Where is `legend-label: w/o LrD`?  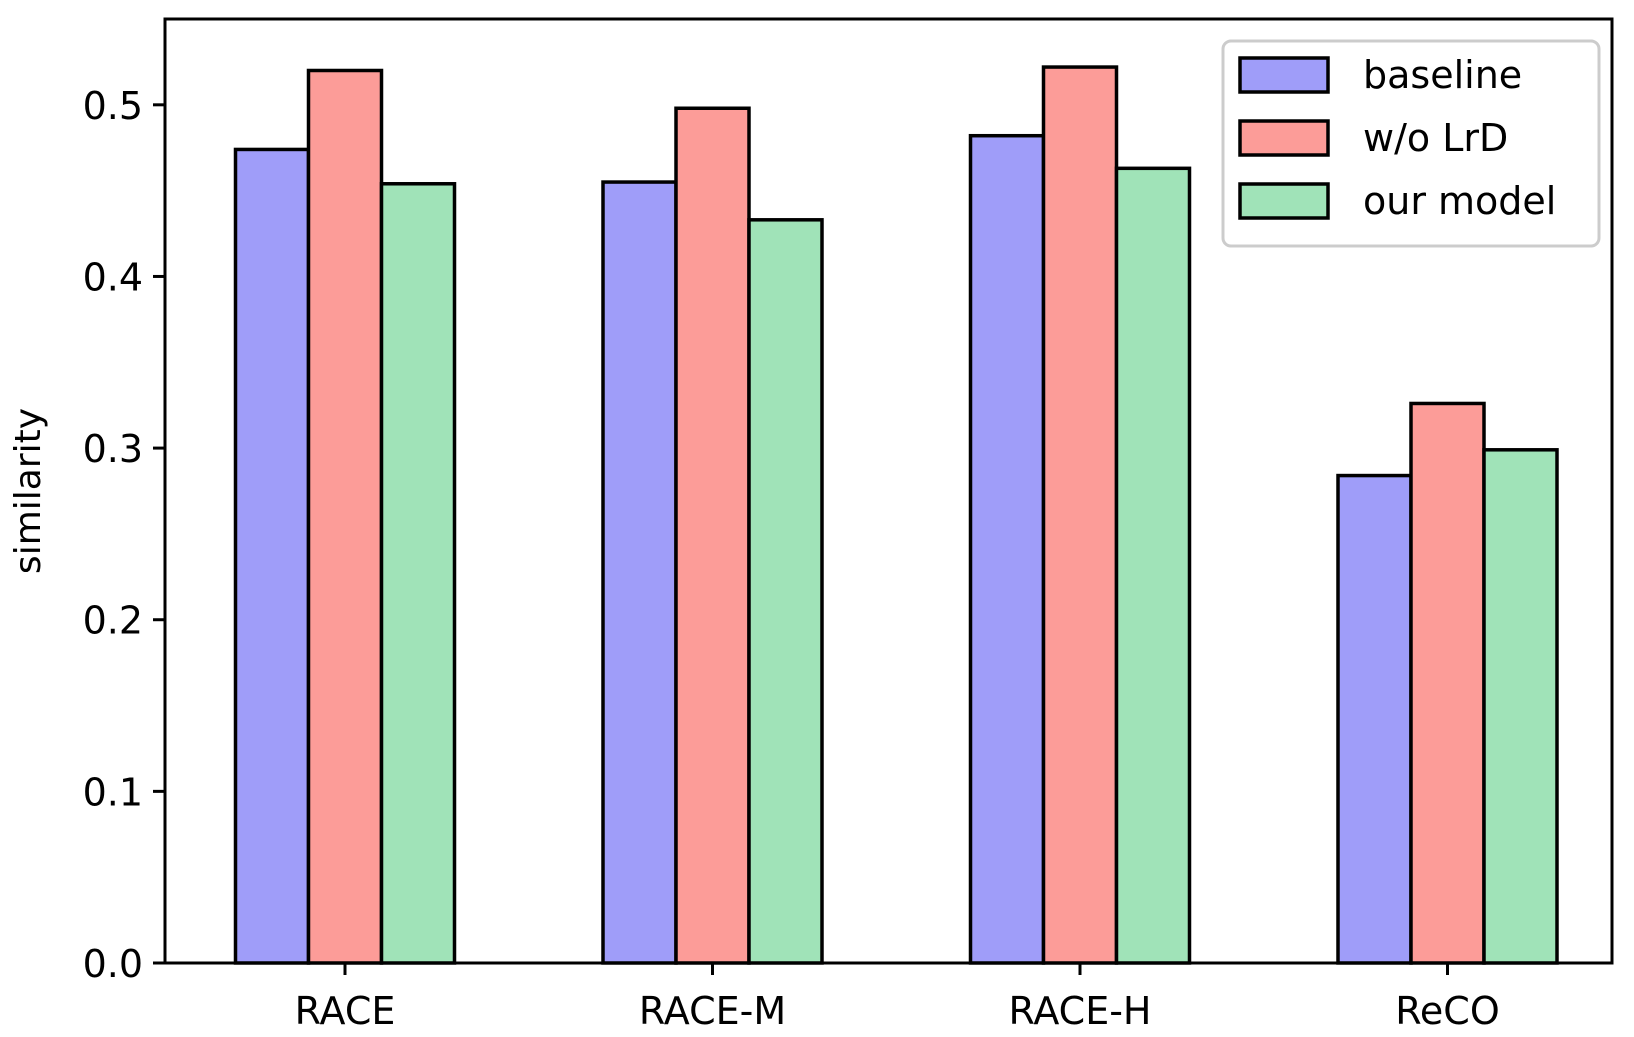
legend-label: w/o LrD is located at coordinates (1435, 138).